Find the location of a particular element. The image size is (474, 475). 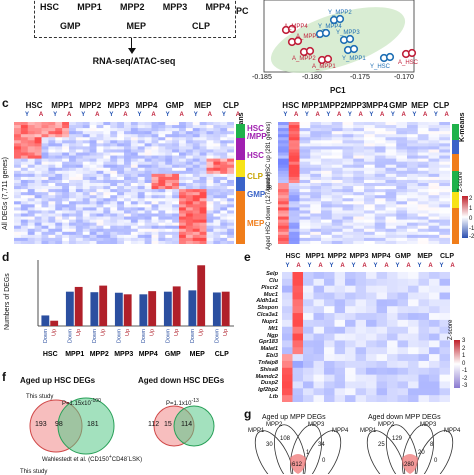

column-header: MPP4 is located at coordinates (381, 256).